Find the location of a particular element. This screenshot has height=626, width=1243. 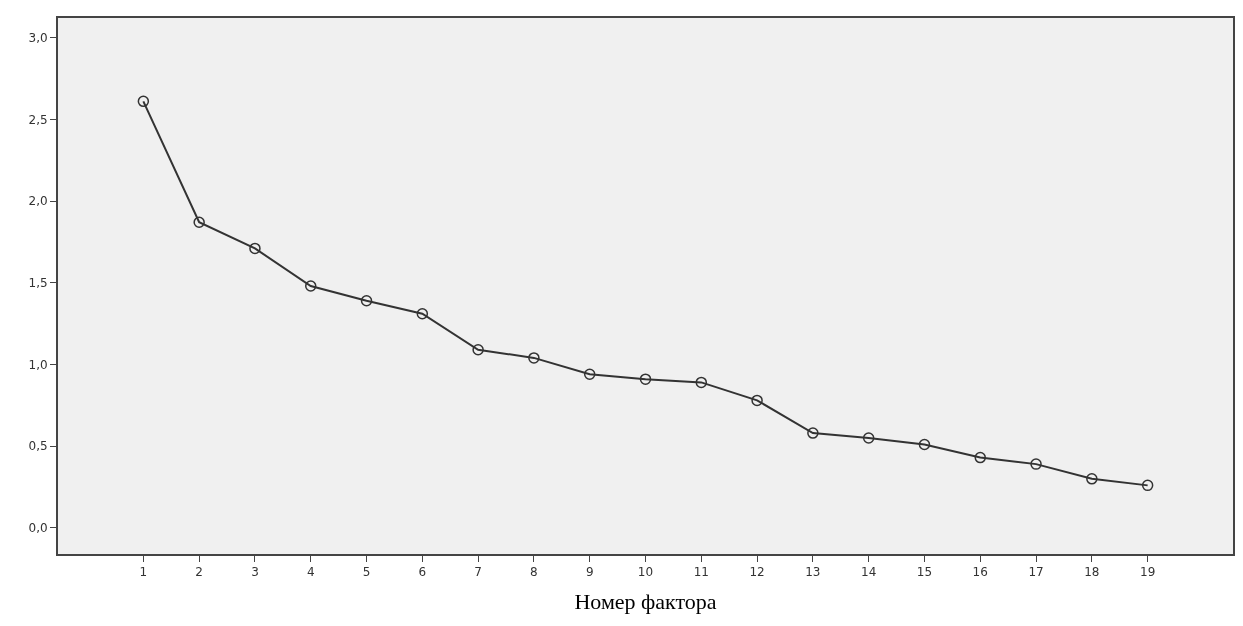

x-tick-label: 5 is located at coordinates (366, 572).